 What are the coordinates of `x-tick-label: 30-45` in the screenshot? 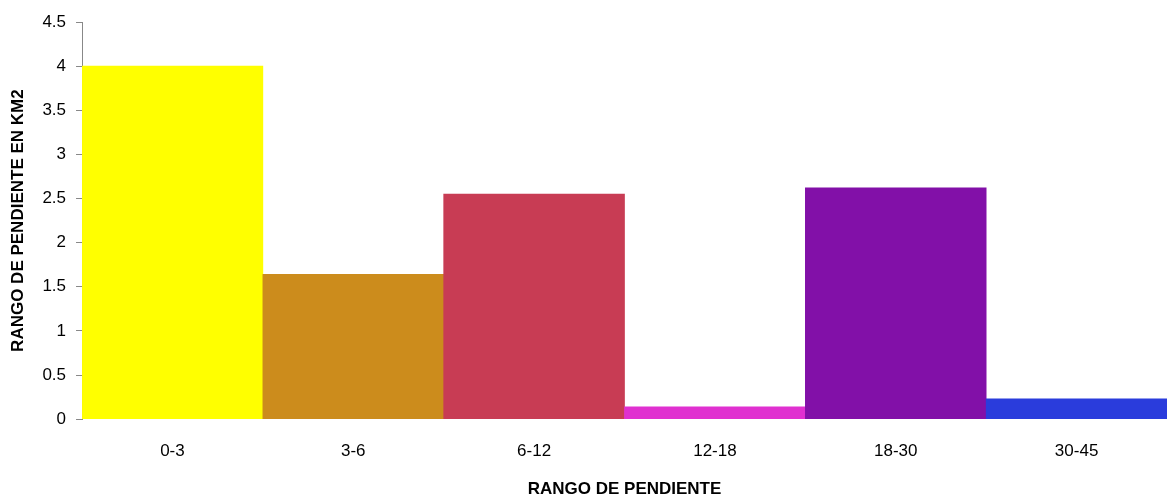 It's located at (1076, 451).